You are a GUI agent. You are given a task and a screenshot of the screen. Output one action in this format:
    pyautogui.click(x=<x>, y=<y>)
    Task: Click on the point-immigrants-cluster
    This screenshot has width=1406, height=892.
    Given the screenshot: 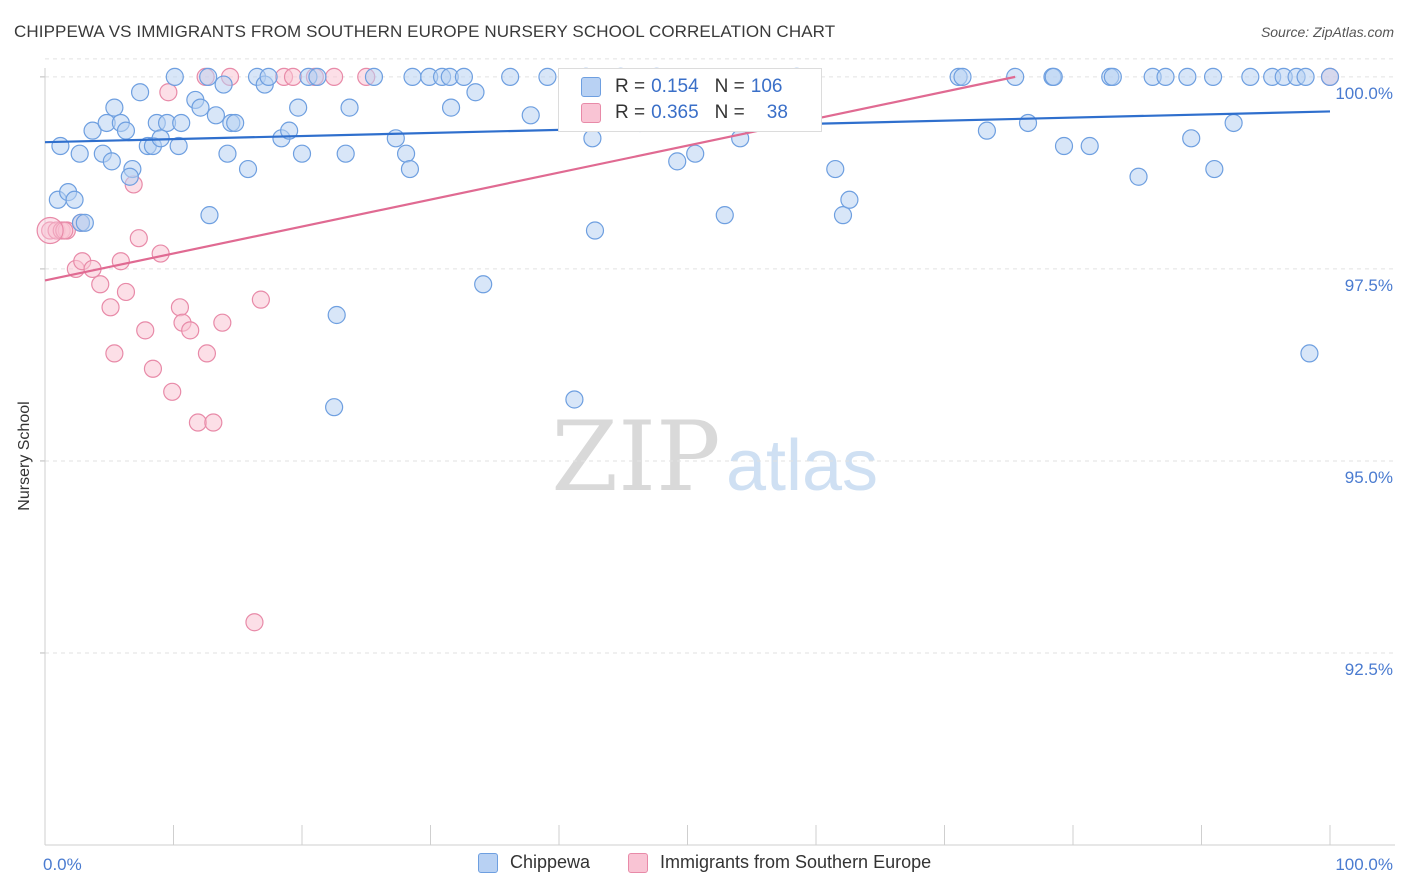 What is the action you would take?
    pyautogui.click(x=50, y=230)
    